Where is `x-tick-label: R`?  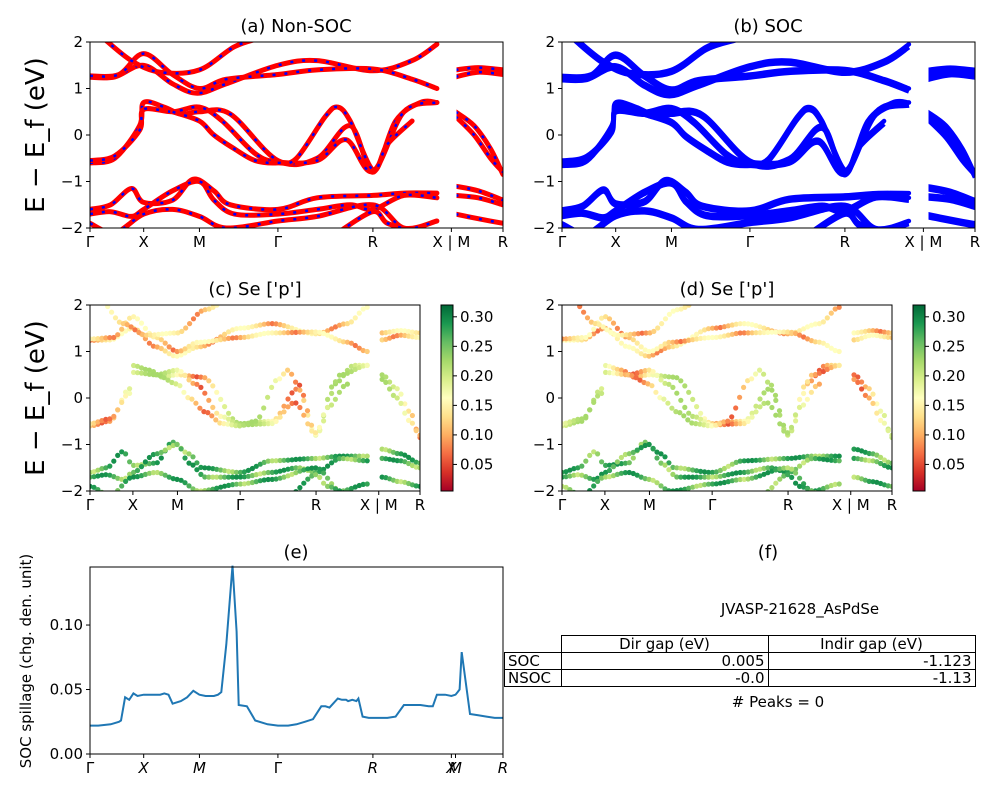 x-tick-label: R is located at coordinates (503, 242).